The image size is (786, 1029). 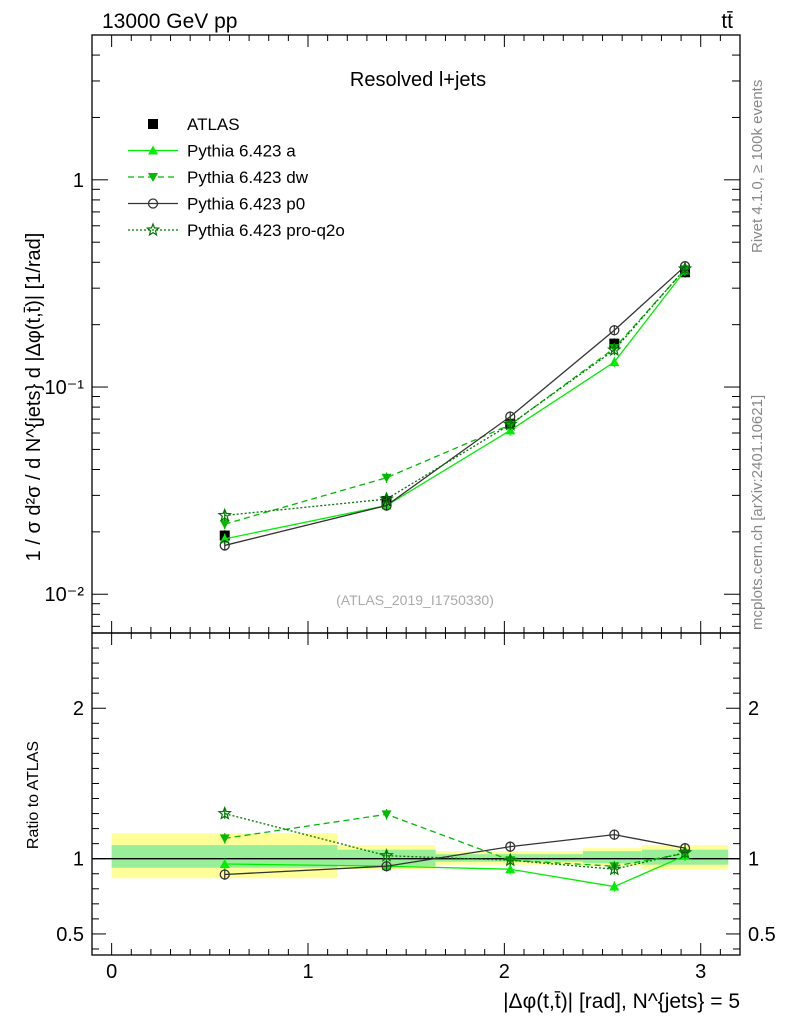 What do you see at coordinates (700, 972) in the screenshot?
I see `x-tick-label: 3` at bounding box center [700, 972].